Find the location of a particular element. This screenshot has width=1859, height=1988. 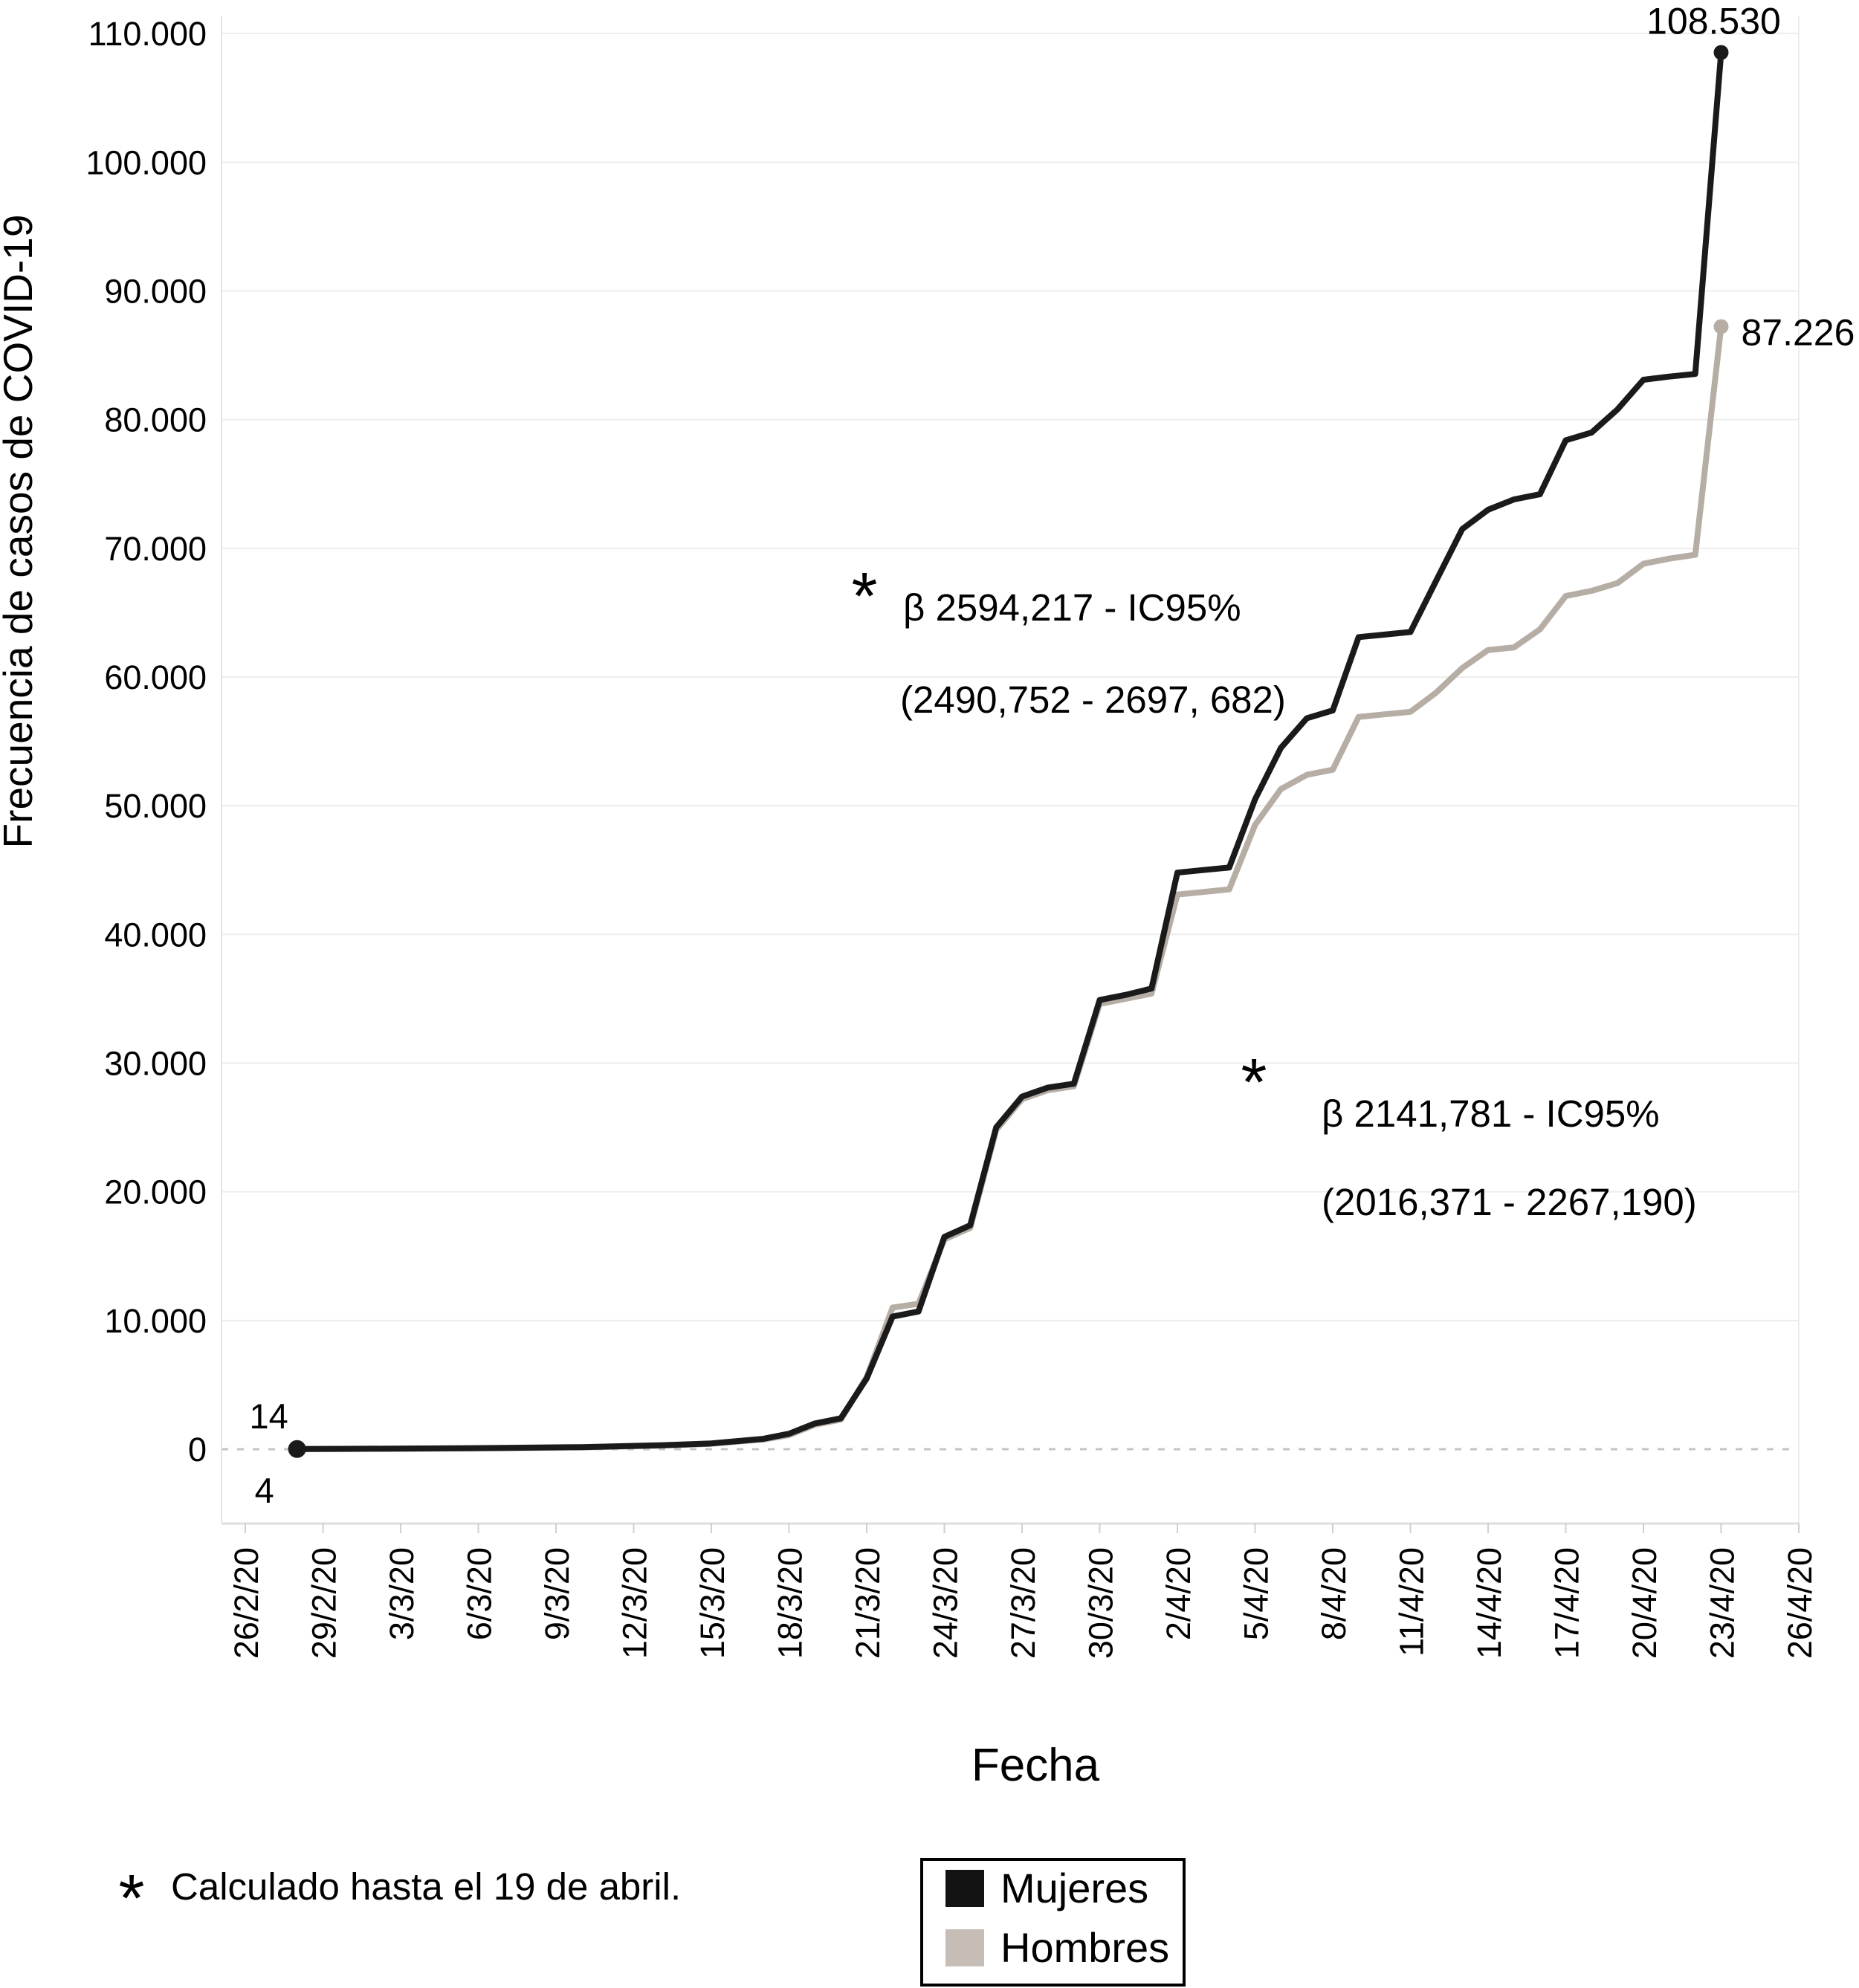

y-tick-label: 90.000 is located at coordinates (155, 291).